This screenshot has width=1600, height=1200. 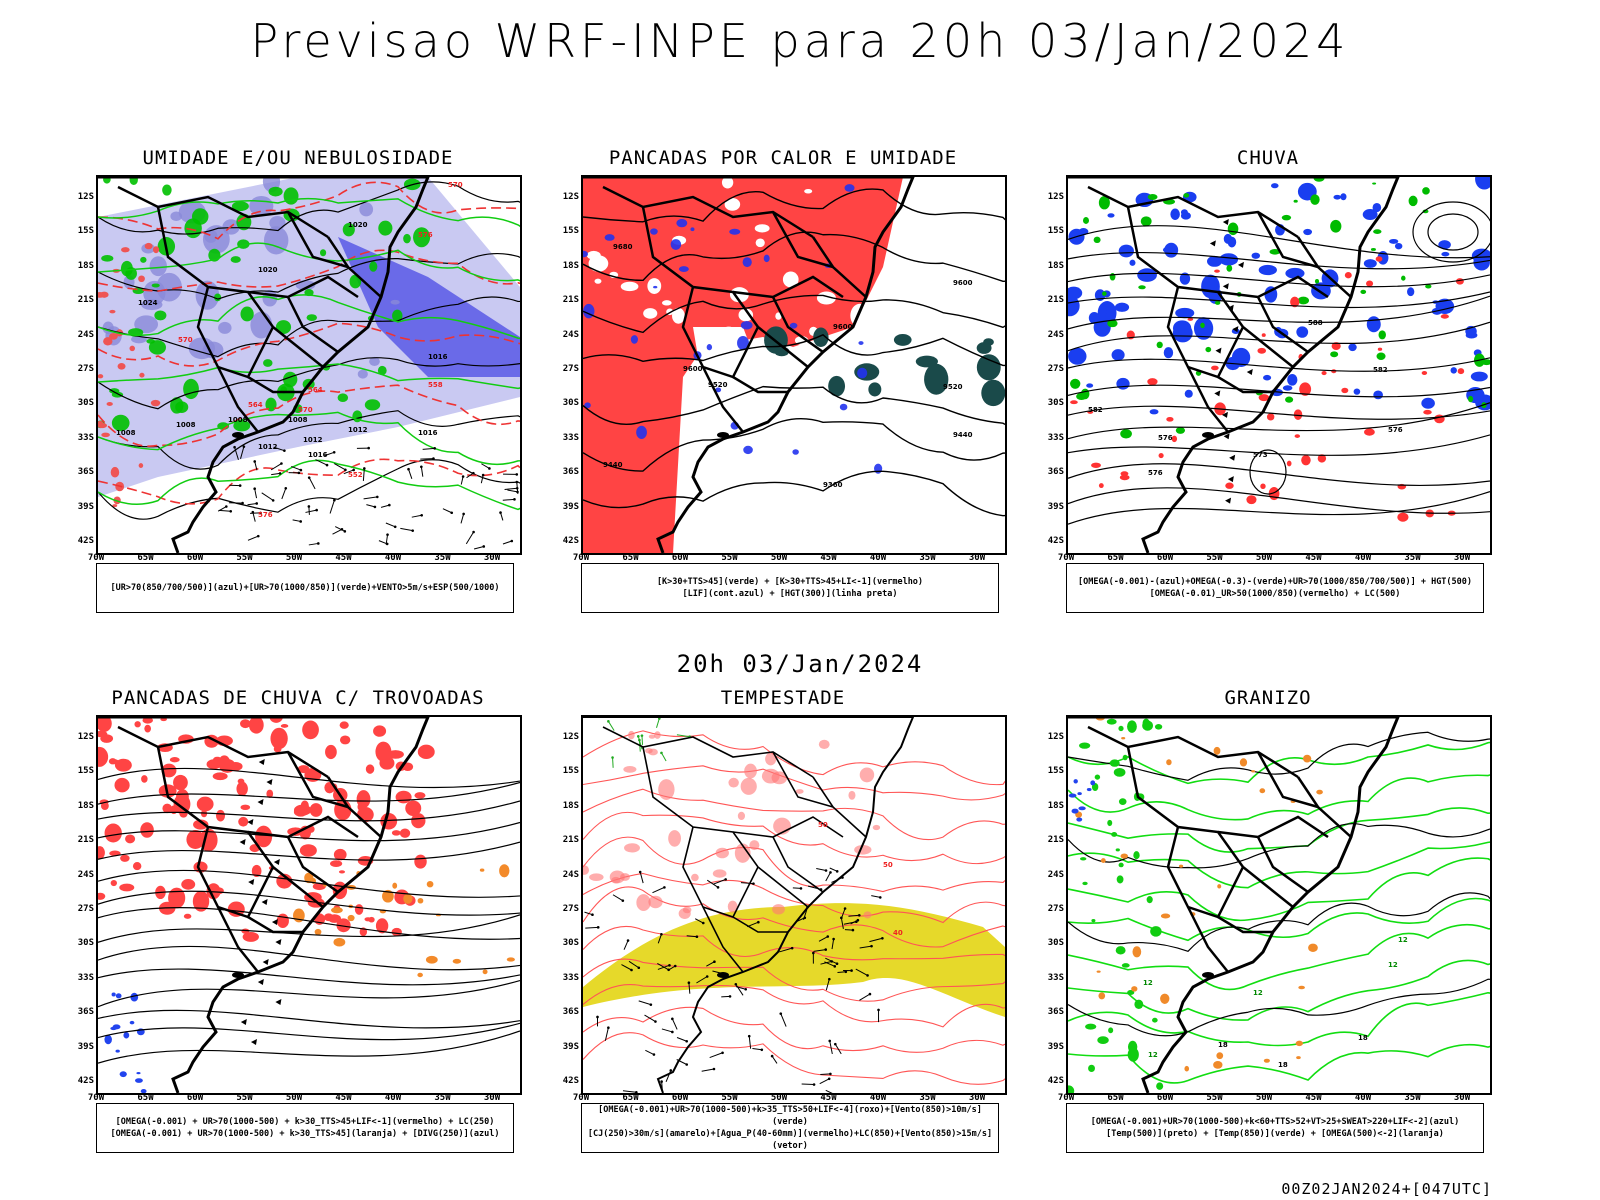 I want to click on lon-label: 35W, so click(x=927, y=1098).